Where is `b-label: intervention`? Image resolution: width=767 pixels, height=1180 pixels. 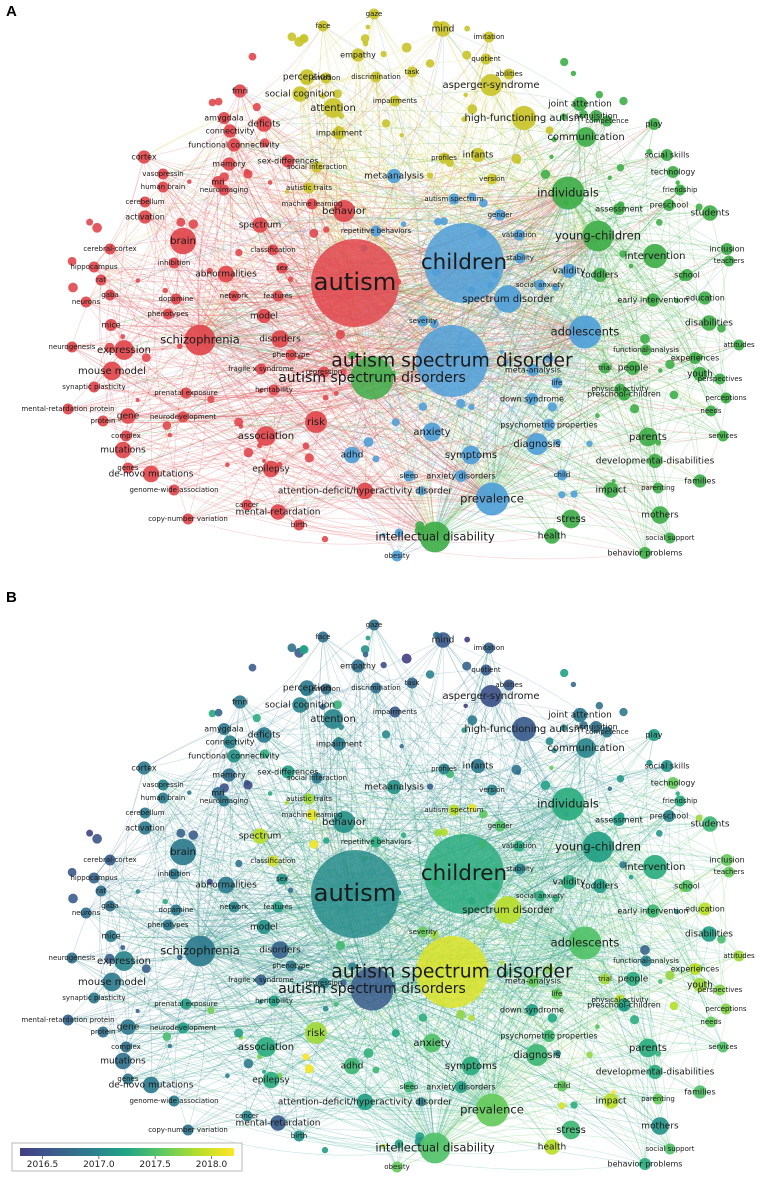
b-label: intervention is located at coordinates (655, 867).